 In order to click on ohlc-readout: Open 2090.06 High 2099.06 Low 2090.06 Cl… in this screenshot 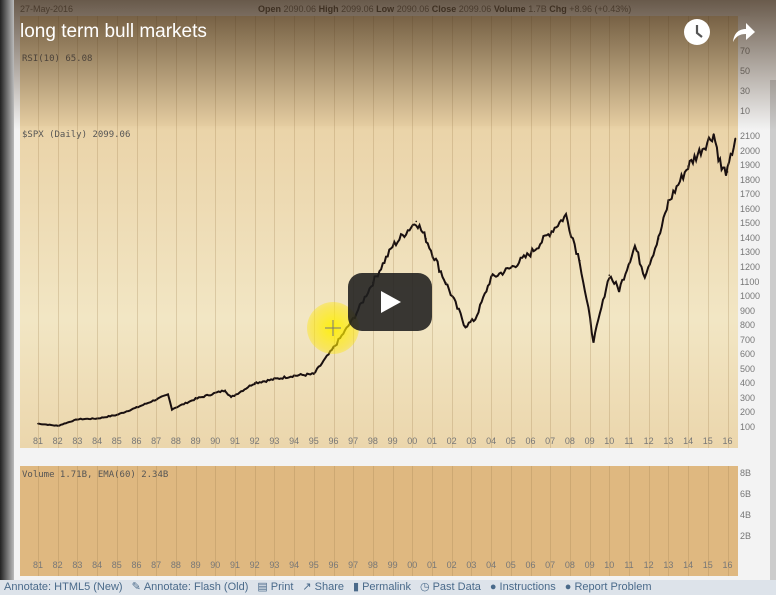, I will do `click(444, 9)`.